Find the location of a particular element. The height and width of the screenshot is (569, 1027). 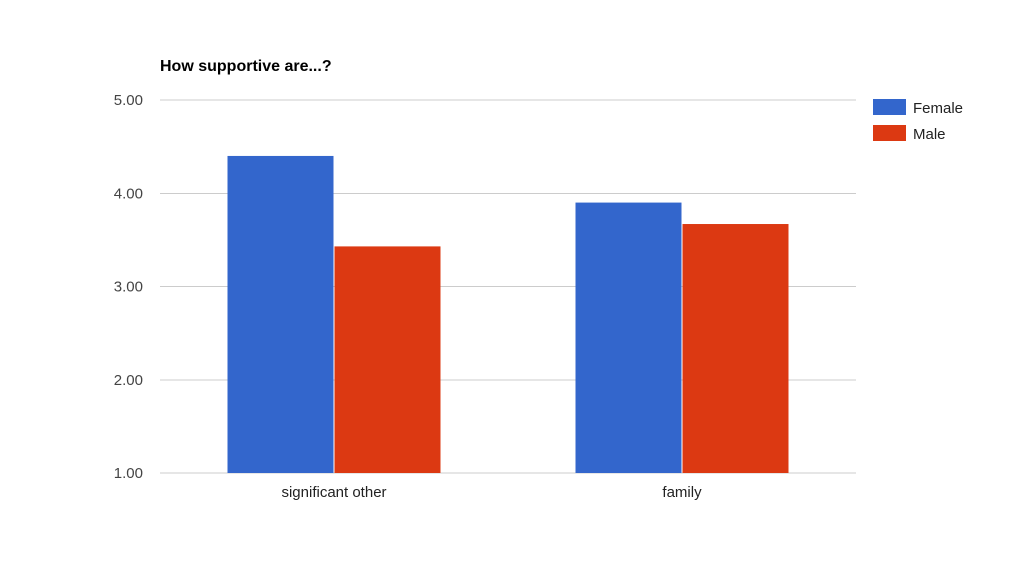

x-axis-labels: significant other family is located at coordinates (491, 492).